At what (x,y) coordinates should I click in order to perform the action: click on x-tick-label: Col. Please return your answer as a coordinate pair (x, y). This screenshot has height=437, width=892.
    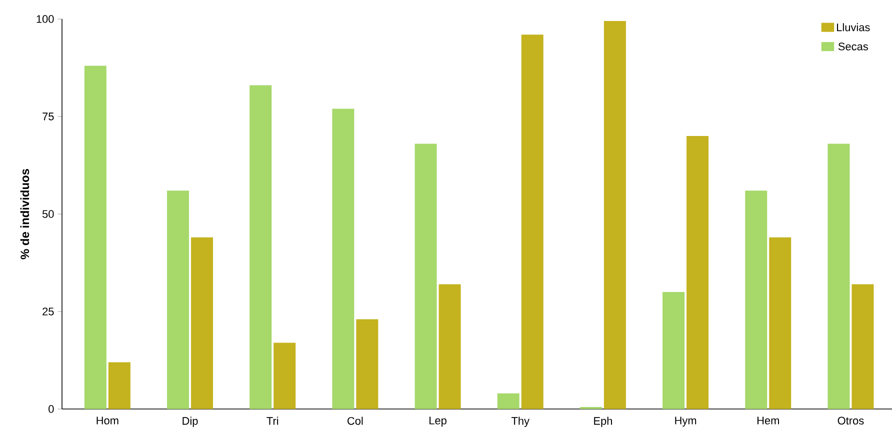
    Looking at the image, I should click on (355, 420).